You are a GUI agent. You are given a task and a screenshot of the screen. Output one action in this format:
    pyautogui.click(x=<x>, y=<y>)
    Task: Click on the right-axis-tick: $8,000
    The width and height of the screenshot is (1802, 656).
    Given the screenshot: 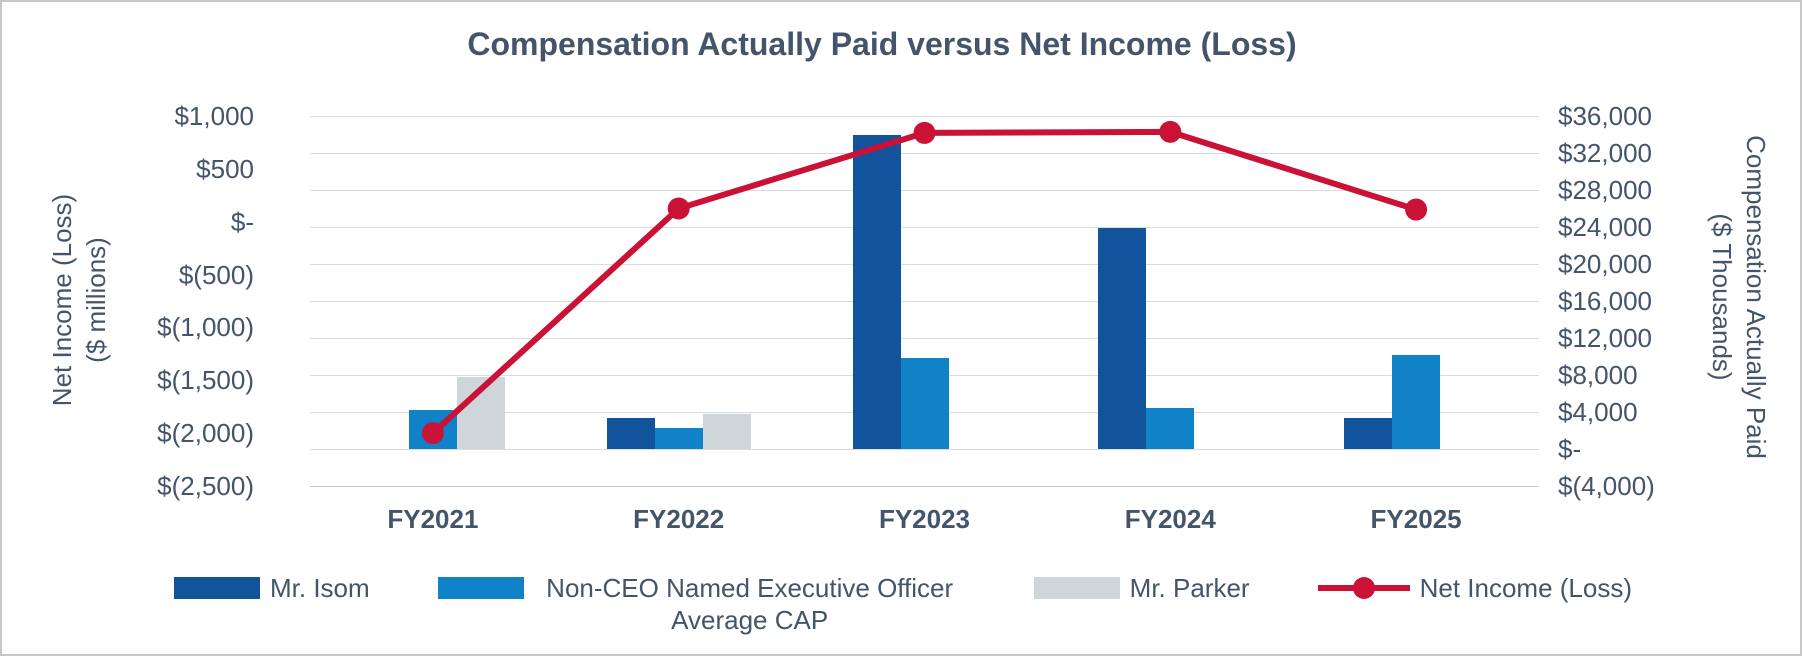 What is the action you would take?
    pyautogui.click(x=1598, y=375)
    